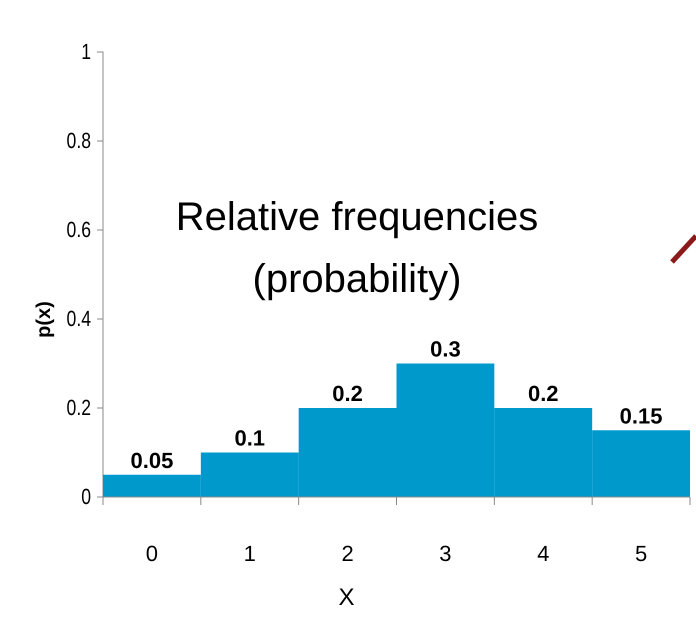 The width and height of the screenshot is (696, 626). What do you see at coordinates (357, 248) in the screenshot?
I see `annotation: Relative frequencies (probability)` at bounding box center [357, 248].